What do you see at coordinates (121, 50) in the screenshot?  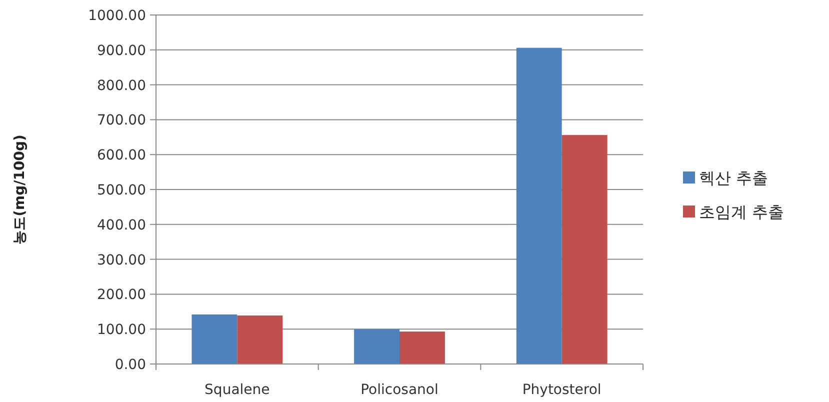 I see `y-tick-label: 900.00` at bounding box center [121, 50].